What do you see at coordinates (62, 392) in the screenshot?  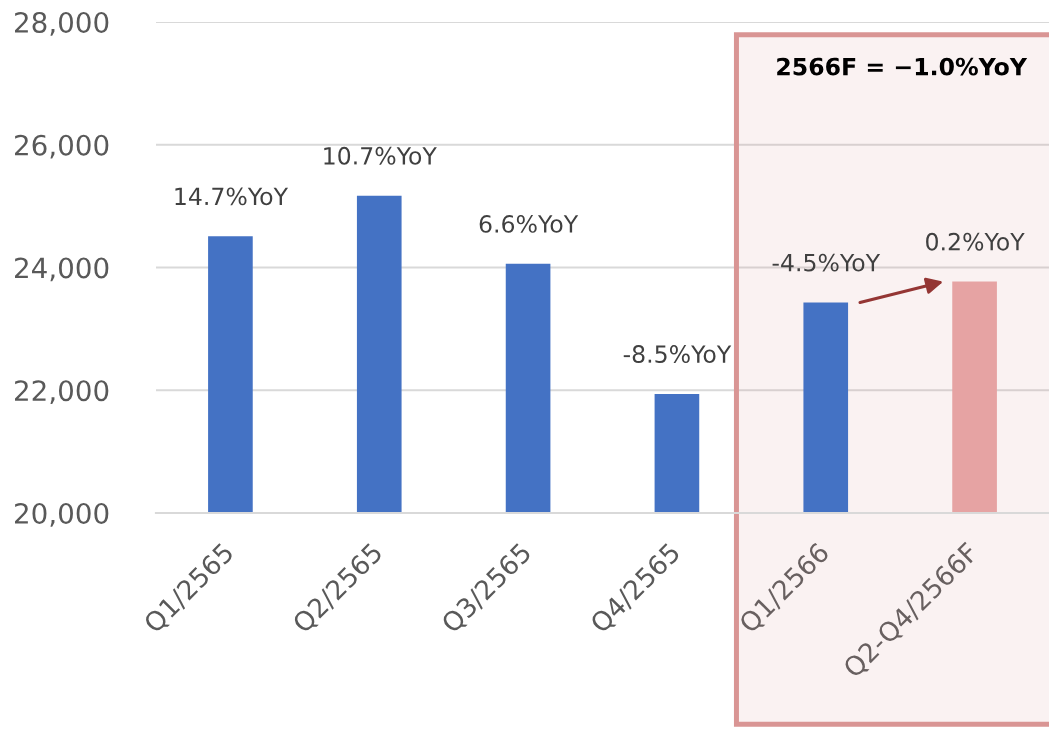 I see `y-tick-label: 22,000` at bounding box center [62, 392].